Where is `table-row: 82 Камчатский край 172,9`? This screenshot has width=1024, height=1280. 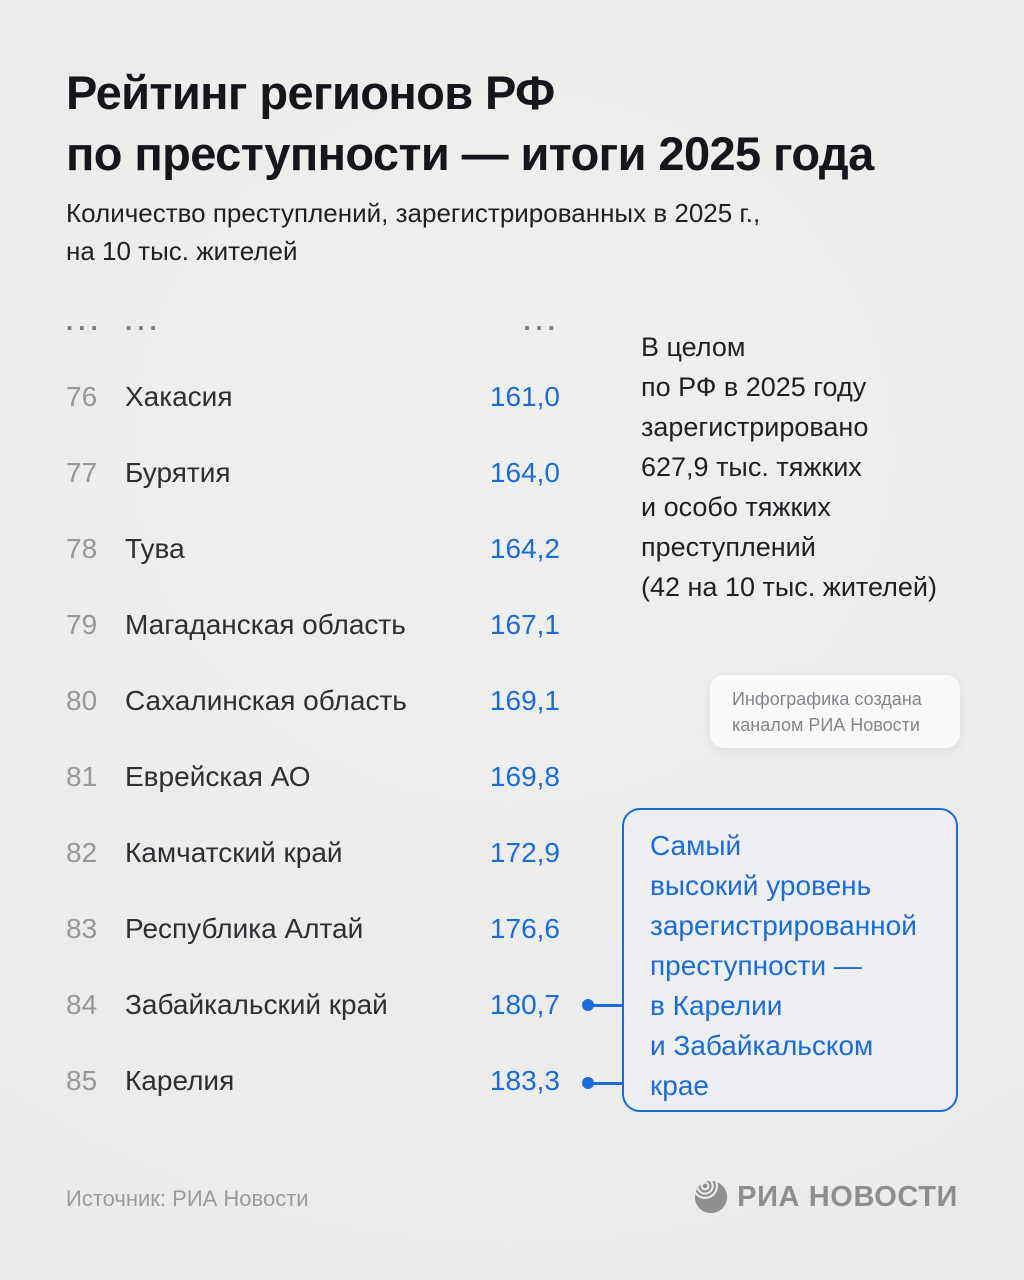 table-row: 82 Камчатский край 172,9 is located at coordinates (313, 853).